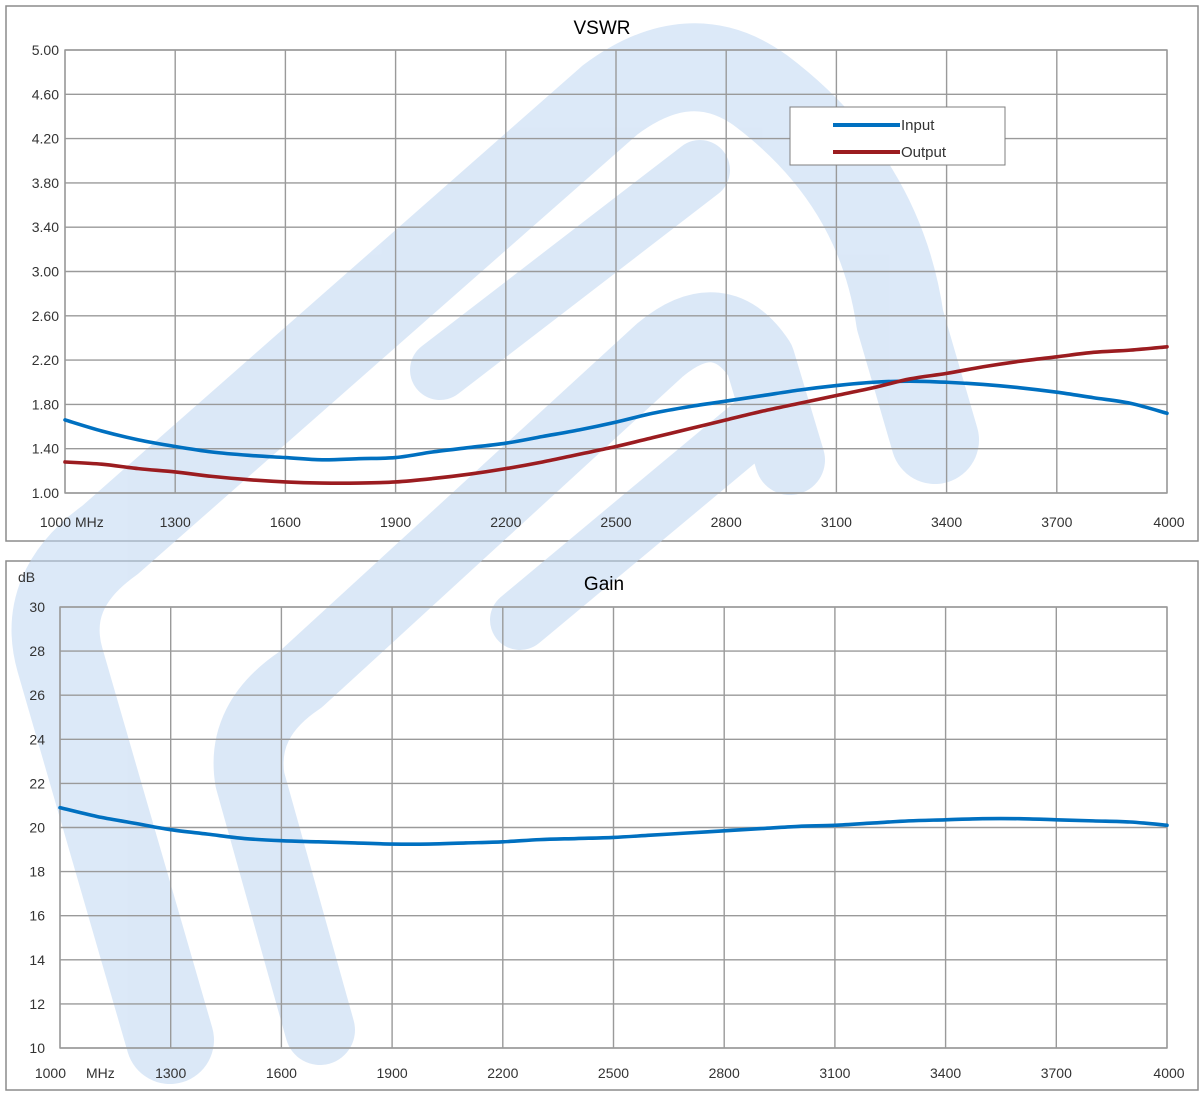  I want to click on vswr-y-tick-label: 3.80, so click(45, 183).